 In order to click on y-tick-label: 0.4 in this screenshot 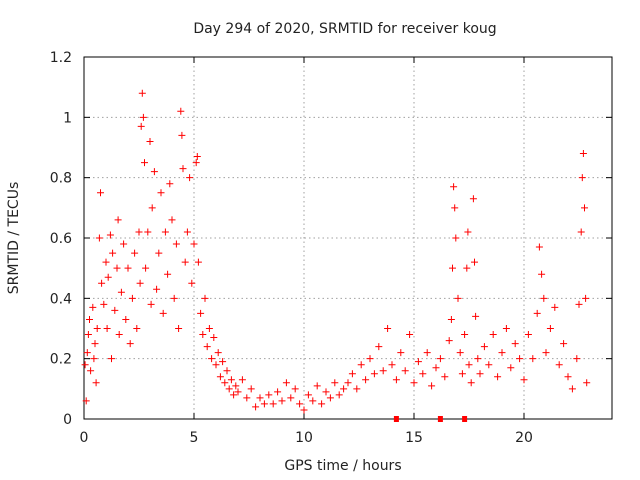, I will do `click(61, 299)`.